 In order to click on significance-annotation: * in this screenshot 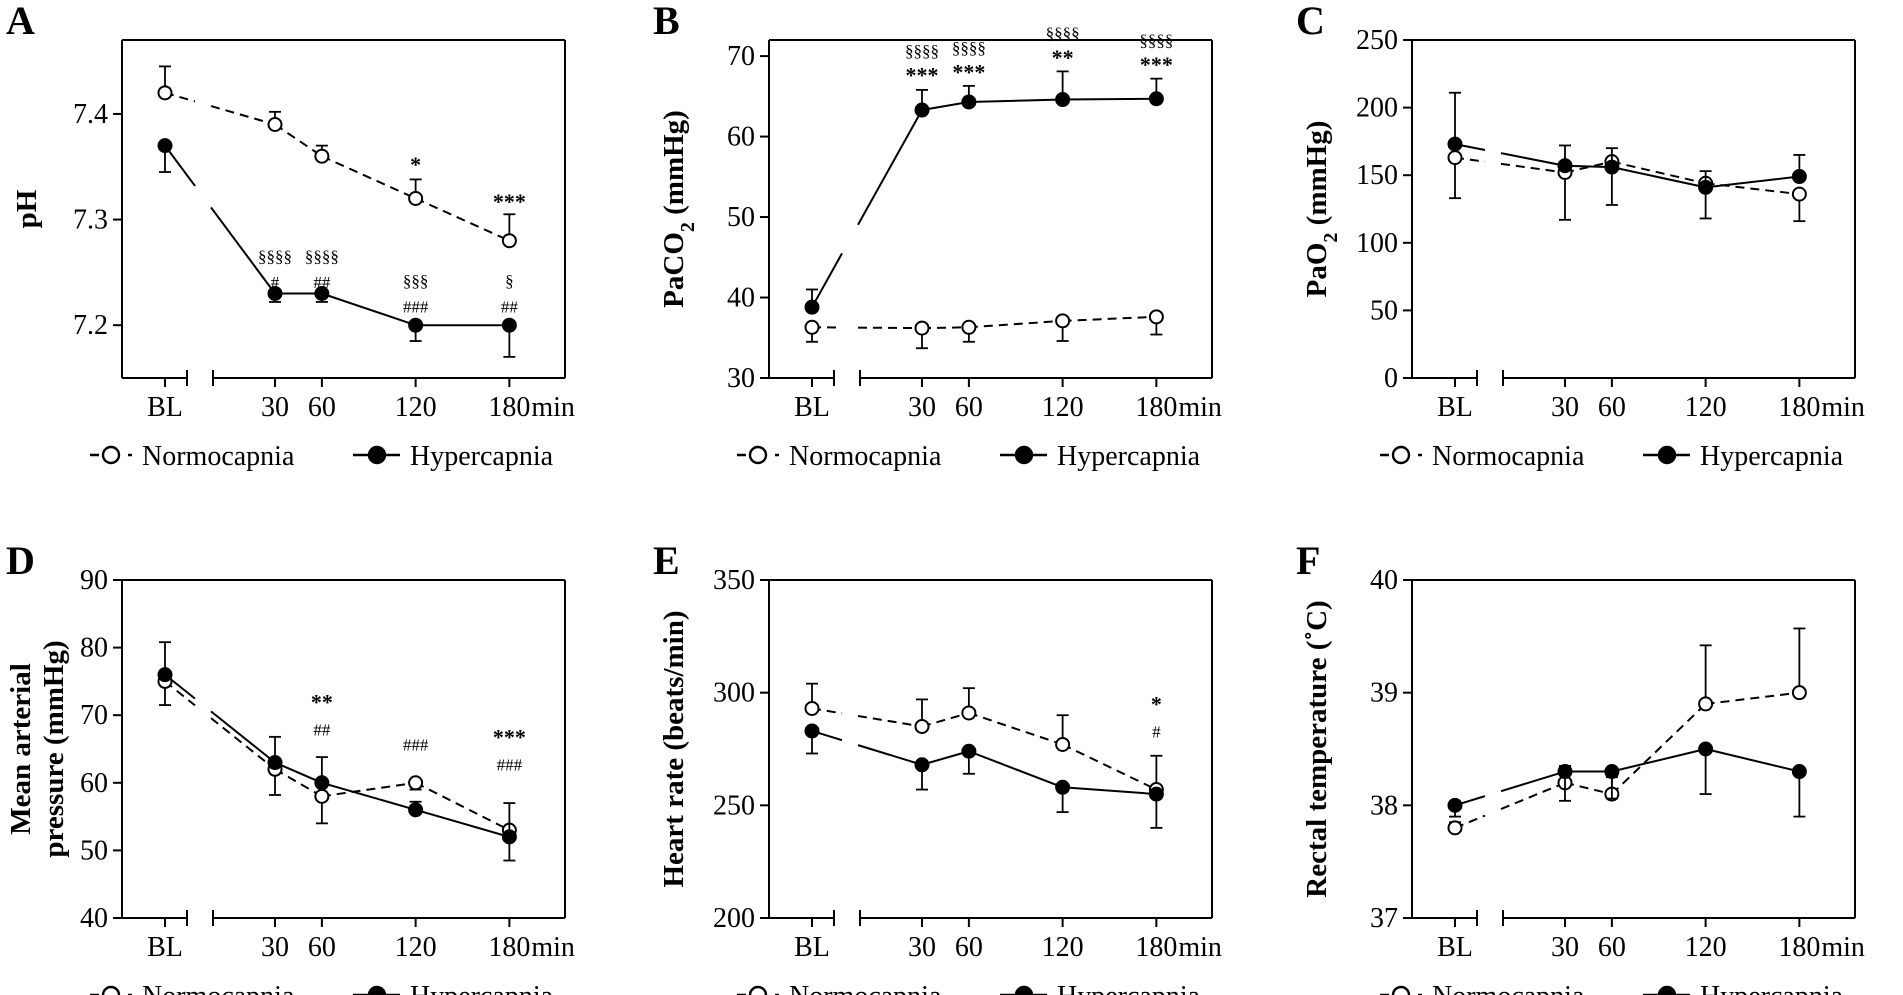, I will do `click(415, 164)`.